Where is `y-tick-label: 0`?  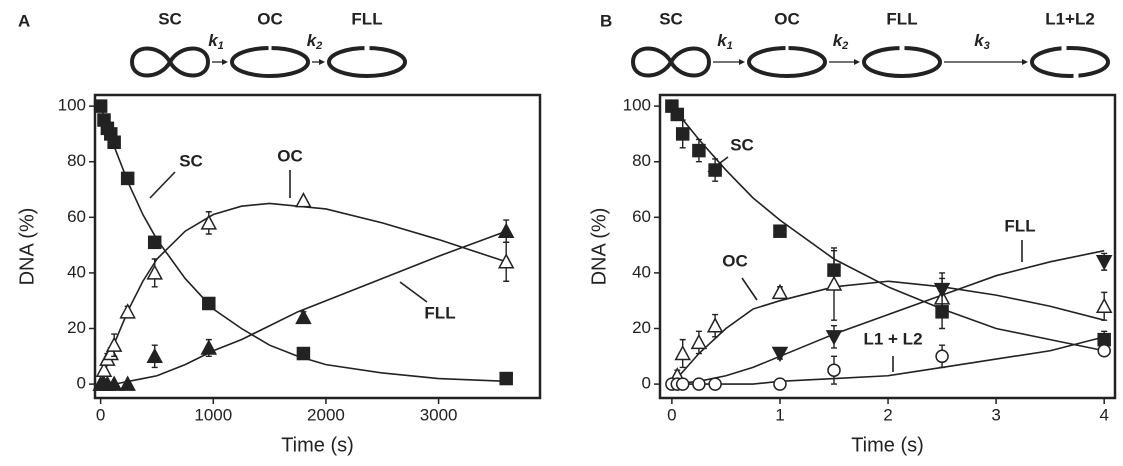
y-tick-label: 0 is located at coordinates (646, 383).